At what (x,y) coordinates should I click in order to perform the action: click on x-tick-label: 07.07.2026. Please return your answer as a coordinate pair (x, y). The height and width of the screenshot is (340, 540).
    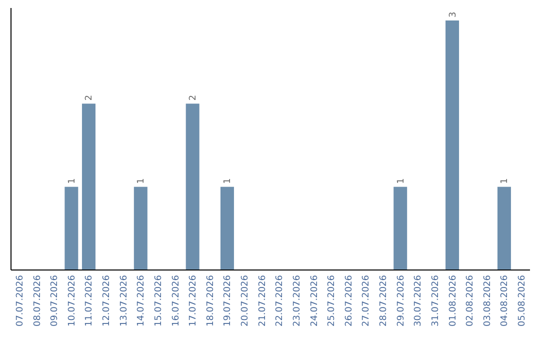
    Looking at the image, I should click on (20, 300).